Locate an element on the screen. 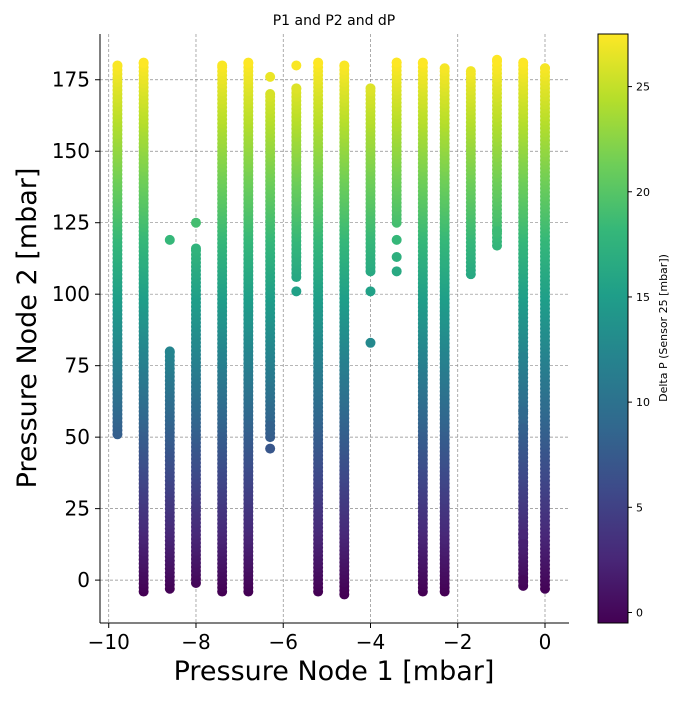 Image resolution: width=700 pixels, height=704 pixels. y-axis-label: Pressure Node 2 [mbar] is located at coordinates (27, 328).